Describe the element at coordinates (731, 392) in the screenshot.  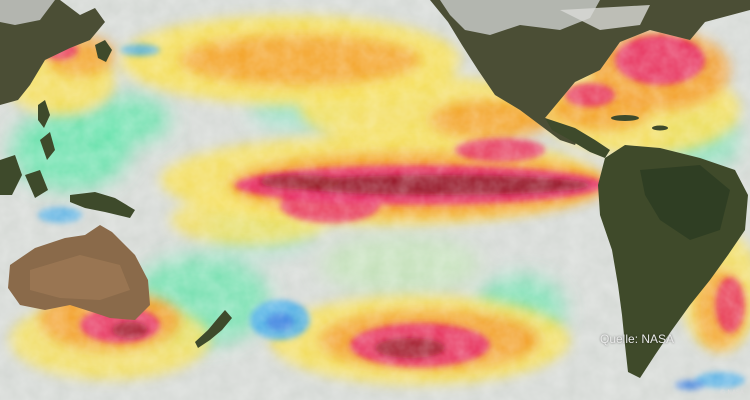
I see `corner-credit: © NASA` at that location.